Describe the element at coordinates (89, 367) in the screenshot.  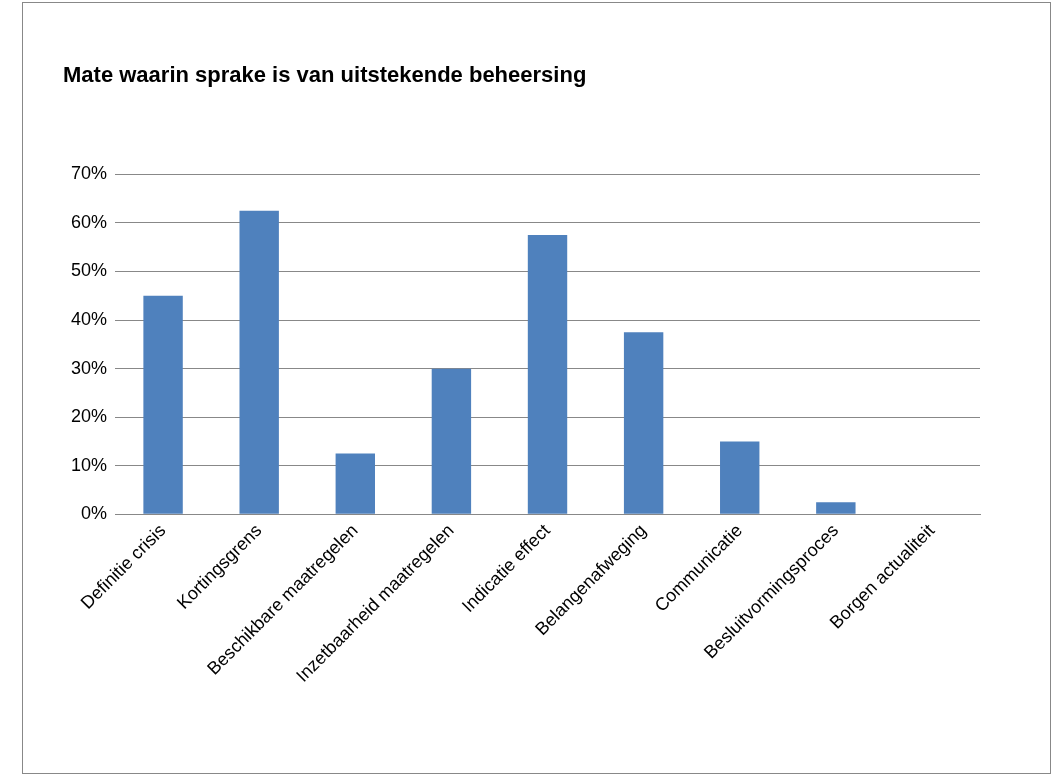
I see `y-tick-label: 30%` at that location.